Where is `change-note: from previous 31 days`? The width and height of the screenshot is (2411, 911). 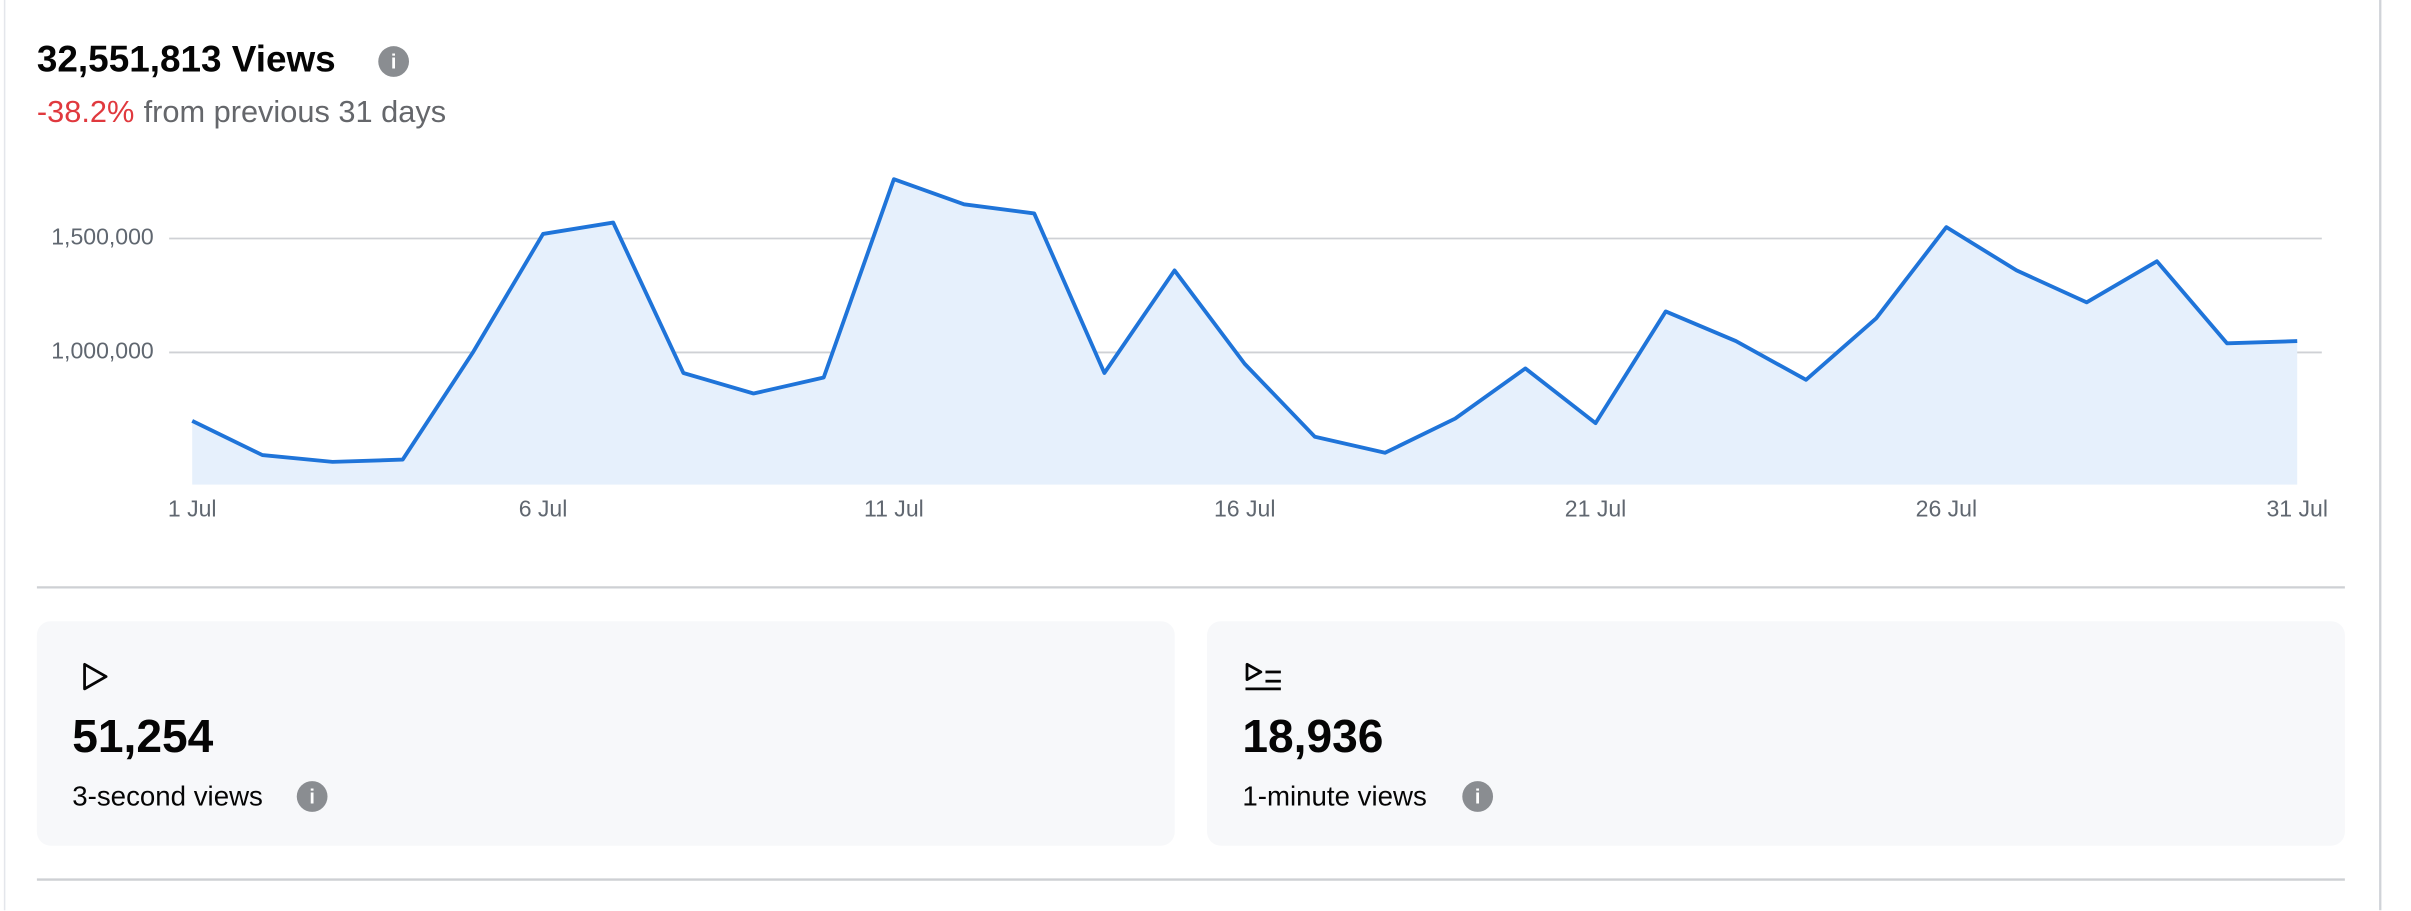
change-note: from previous 31 days is located at coordinates (295, 111).